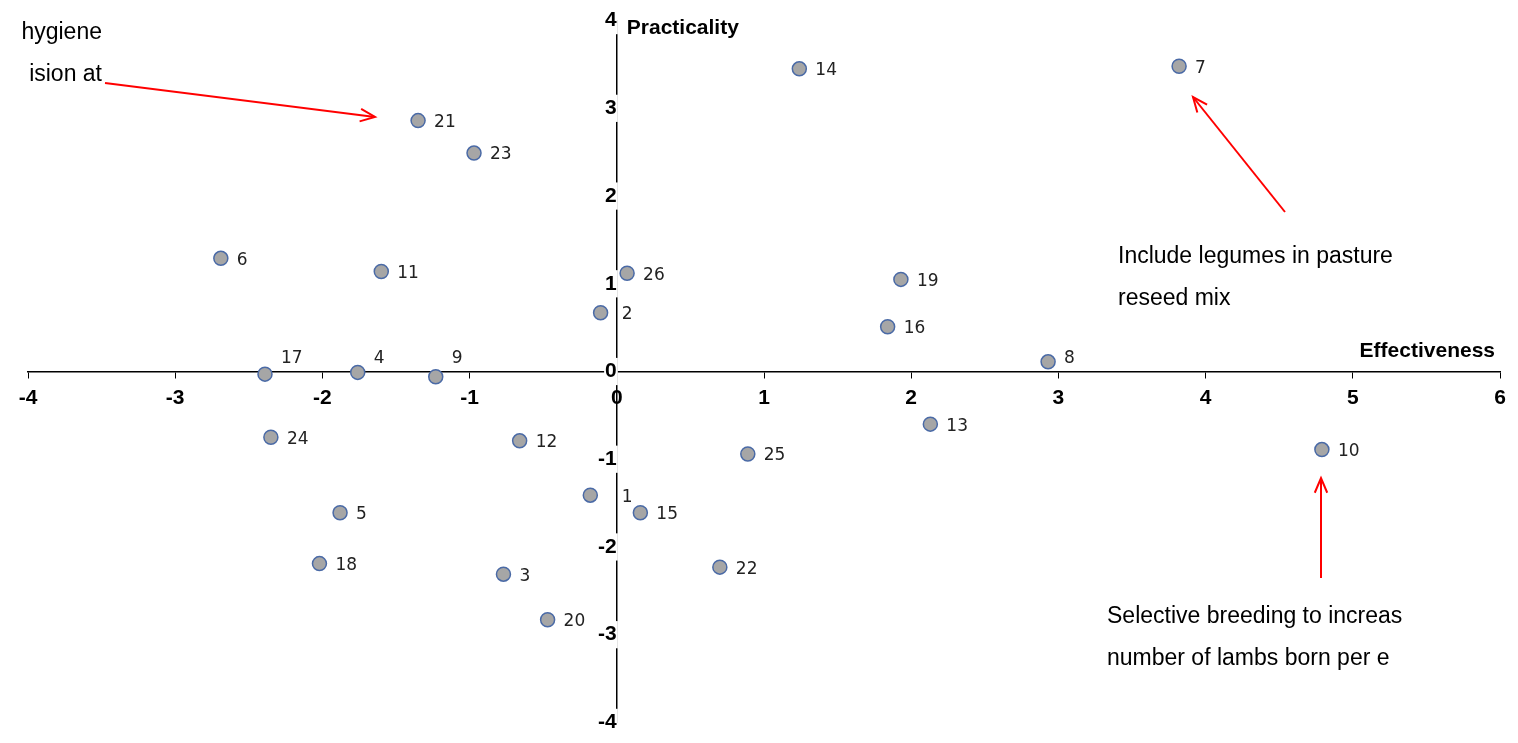  What do you see at coordinates (175, 396) in the screenshot?
I see `x-tick-label: -3` at bounding box center [175, 396].